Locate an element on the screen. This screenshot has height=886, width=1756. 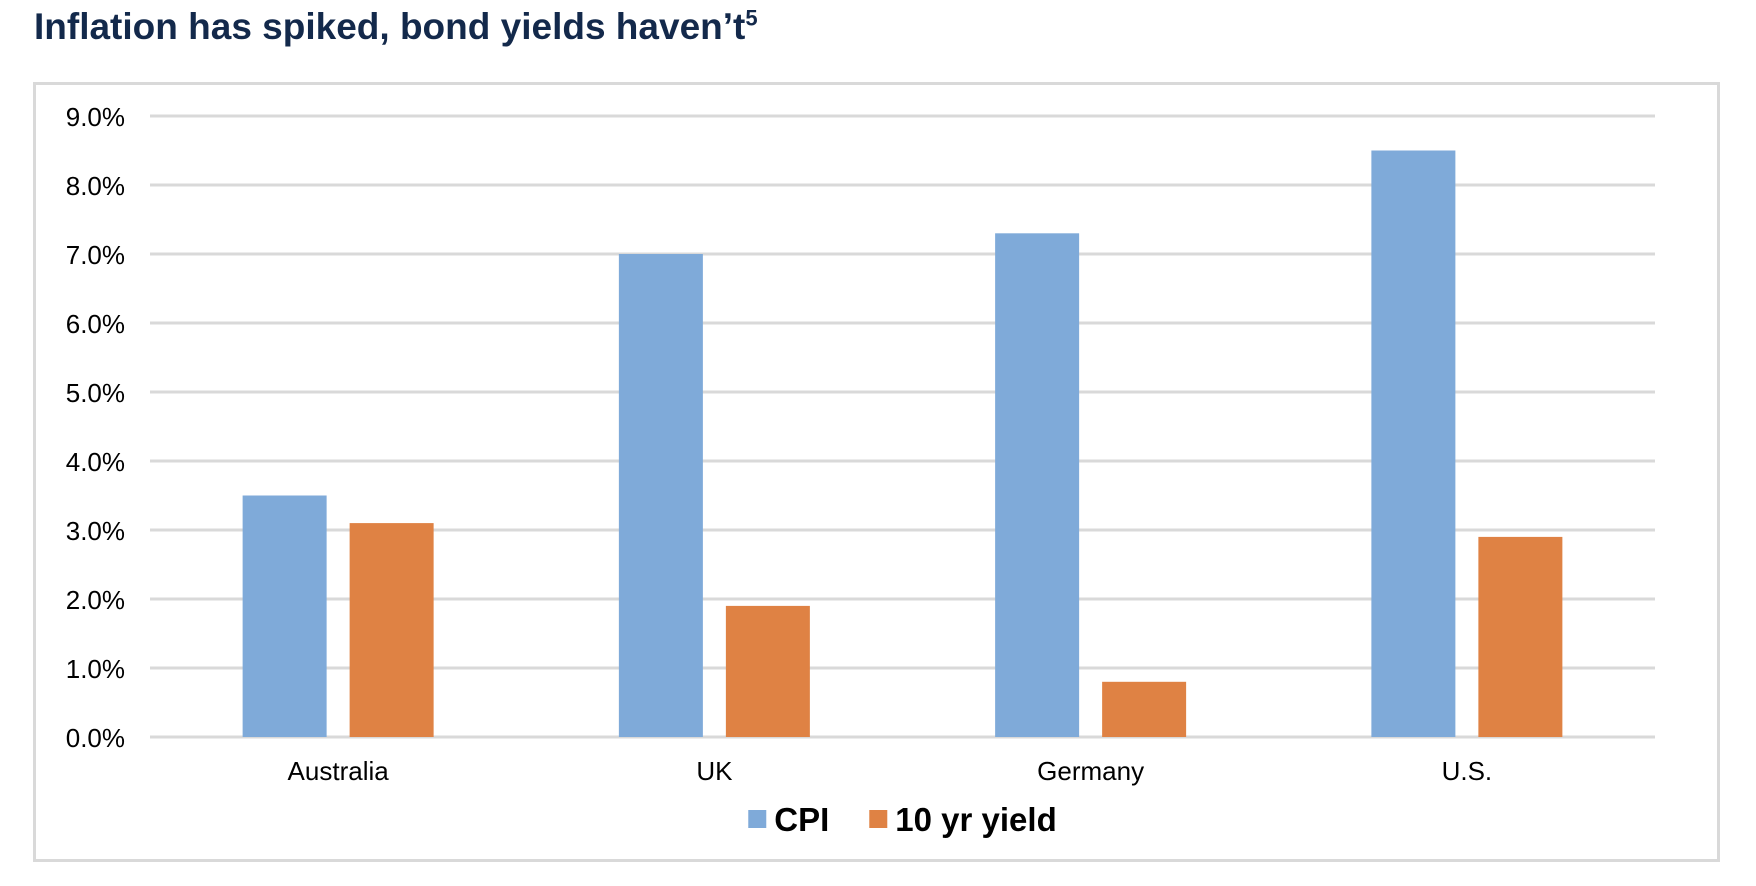
y-tick-label: 0.0% is located at coordinates (95, 738).